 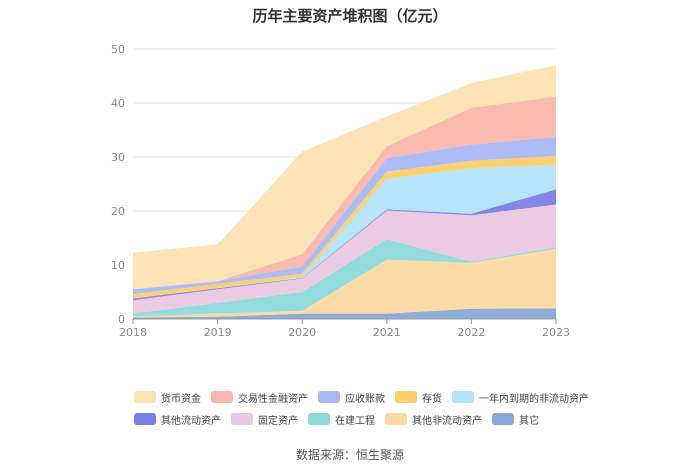 What do you see at coordinates (355, 421) in the screenshot?
I see `legend-label: 在建工程` at bounding box center [355, 421].